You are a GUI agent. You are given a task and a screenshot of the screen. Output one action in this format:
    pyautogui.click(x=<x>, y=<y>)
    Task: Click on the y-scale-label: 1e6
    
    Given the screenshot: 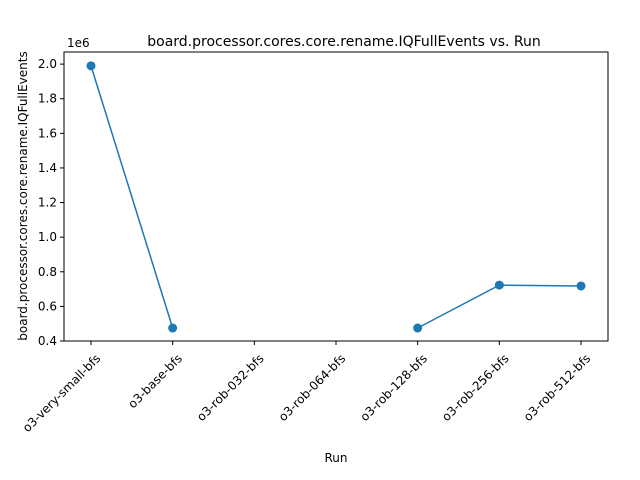 What is the action you would take?
    pyautogui.click(x=78, y=43)
    